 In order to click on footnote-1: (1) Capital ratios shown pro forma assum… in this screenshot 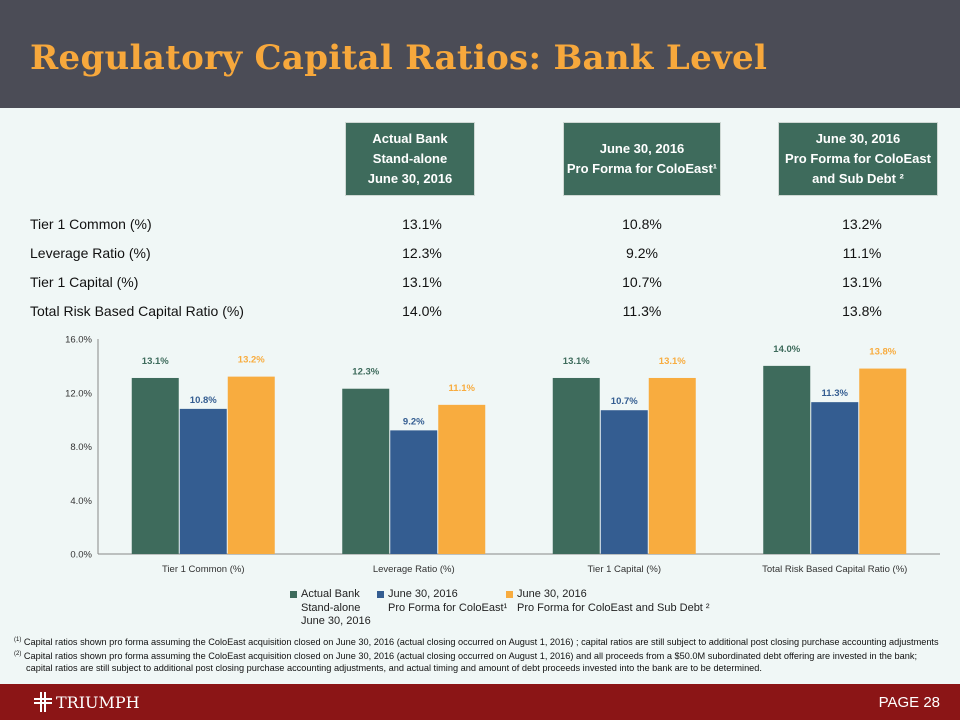, I will do `click(476, 642)`.